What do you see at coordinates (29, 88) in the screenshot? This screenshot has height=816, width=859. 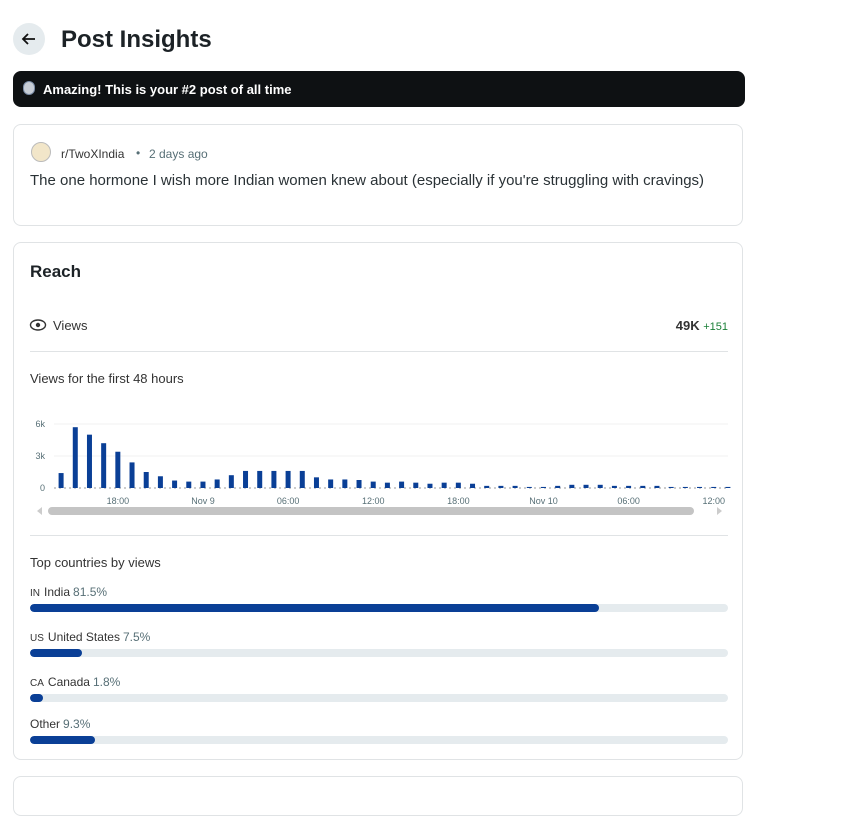 I see `medal-icon` at bounding box center [29, 88].